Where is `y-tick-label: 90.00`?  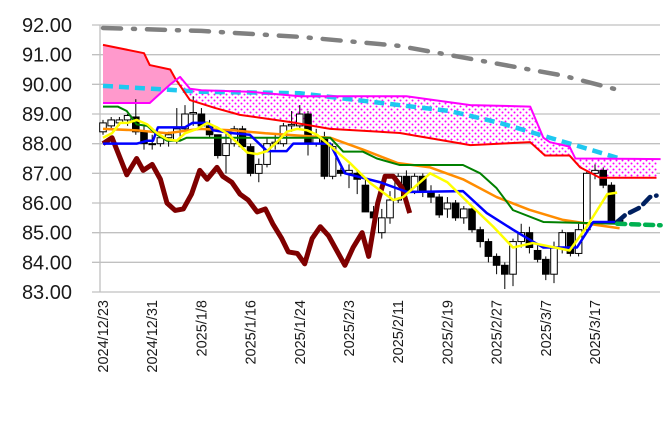 y-tick-label: 90.00 is located at coordinates (47, 85).